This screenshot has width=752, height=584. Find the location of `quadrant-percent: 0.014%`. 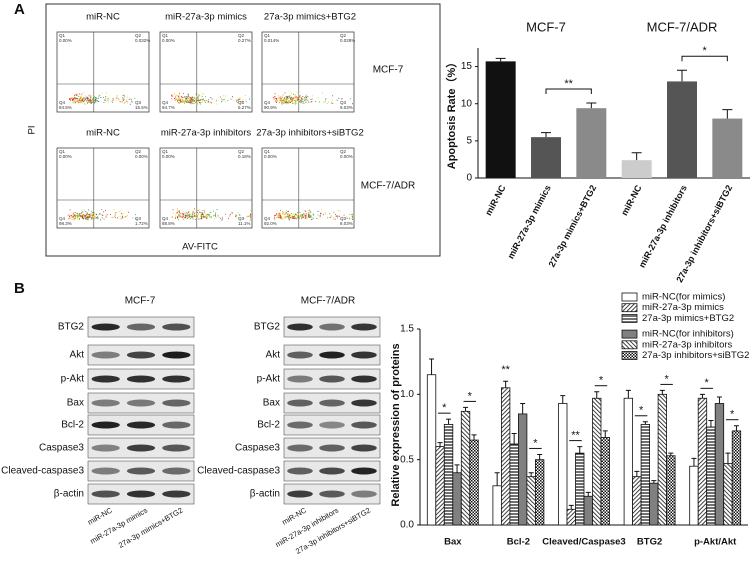

quadrant-percent: 0.014% is located at coordinates (271, 40).